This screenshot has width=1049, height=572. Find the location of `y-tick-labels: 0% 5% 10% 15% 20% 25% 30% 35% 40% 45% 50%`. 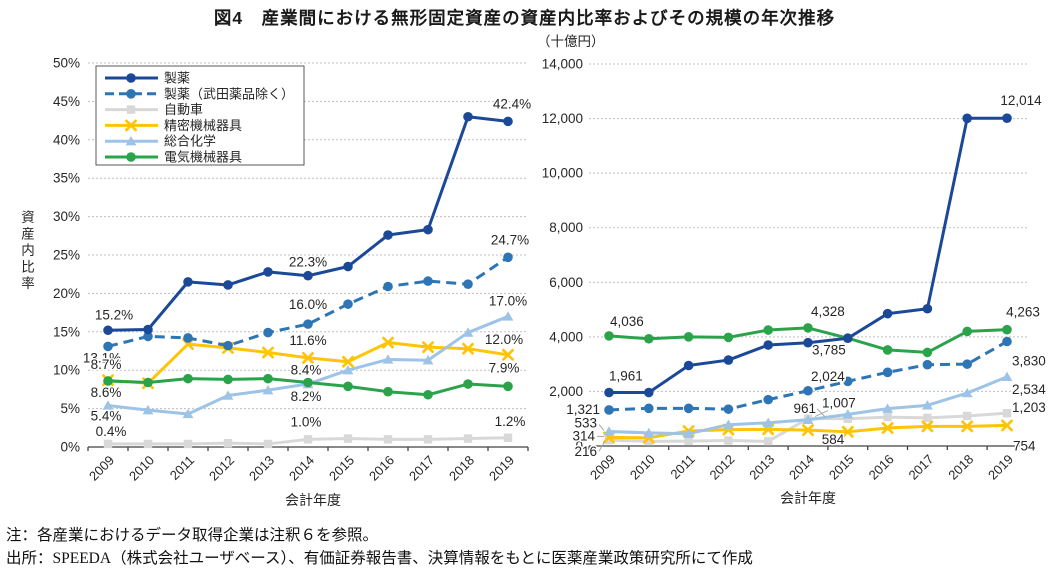

y-tick-labels: 0% 5% 10% 15% 20% 25% 30% 35% 40% 45% 50% is located at coordinates (66, 255).